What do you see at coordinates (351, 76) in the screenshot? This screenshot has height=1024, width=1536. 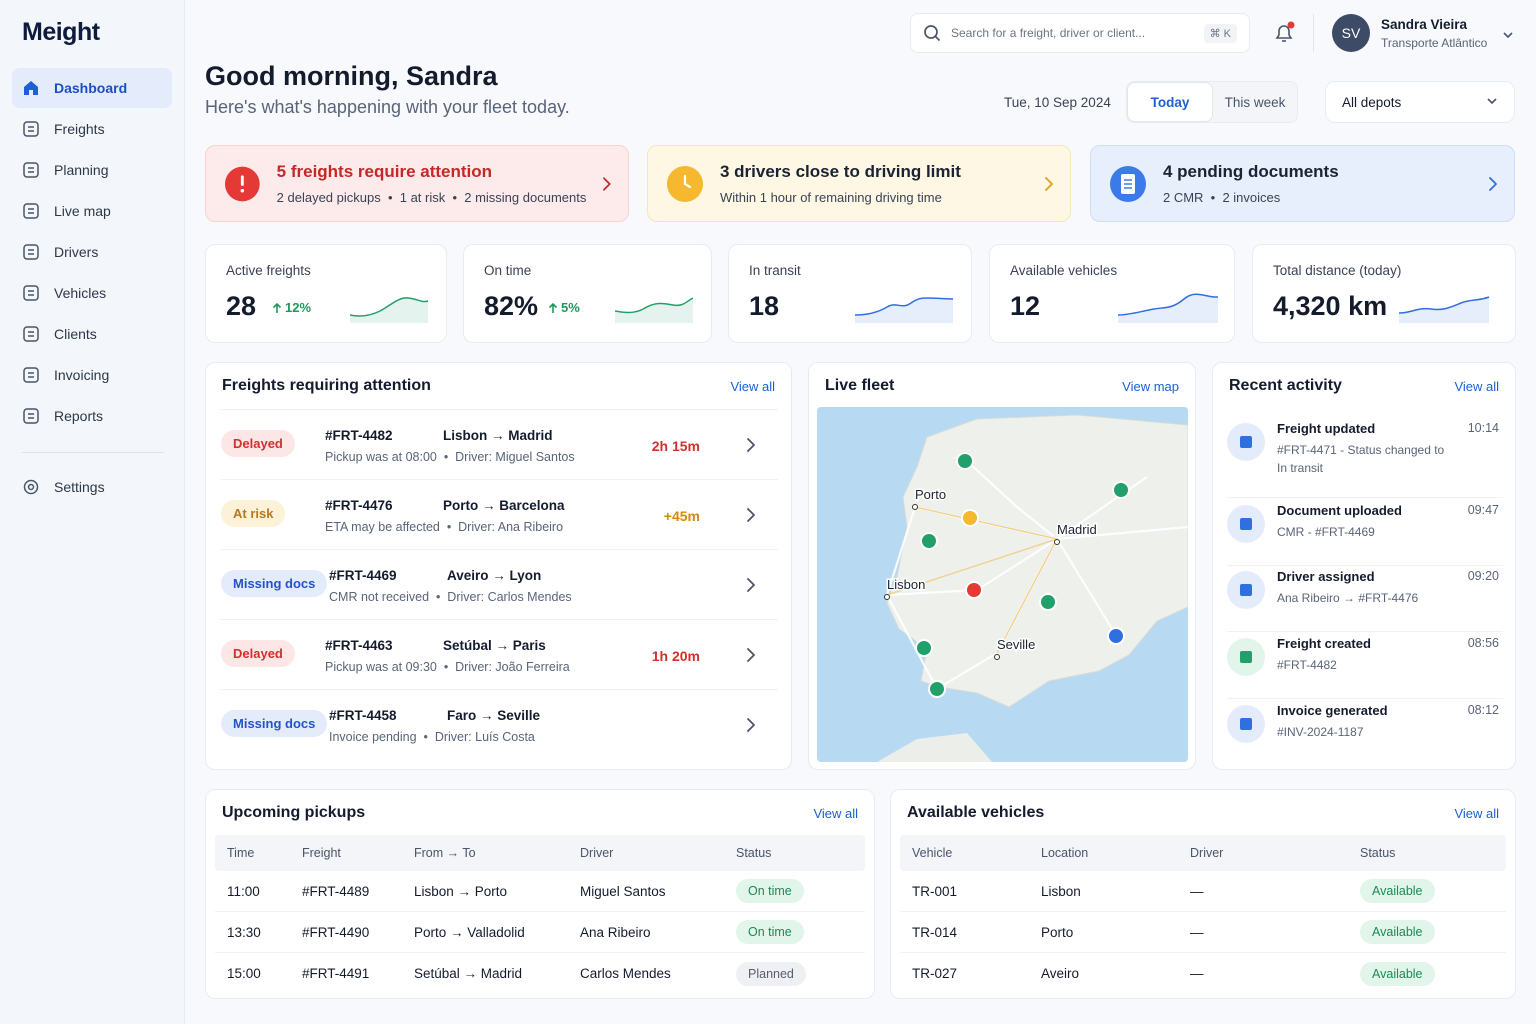 I see `greeting: Good morning, Sandra` at bounding box center [351, 76].